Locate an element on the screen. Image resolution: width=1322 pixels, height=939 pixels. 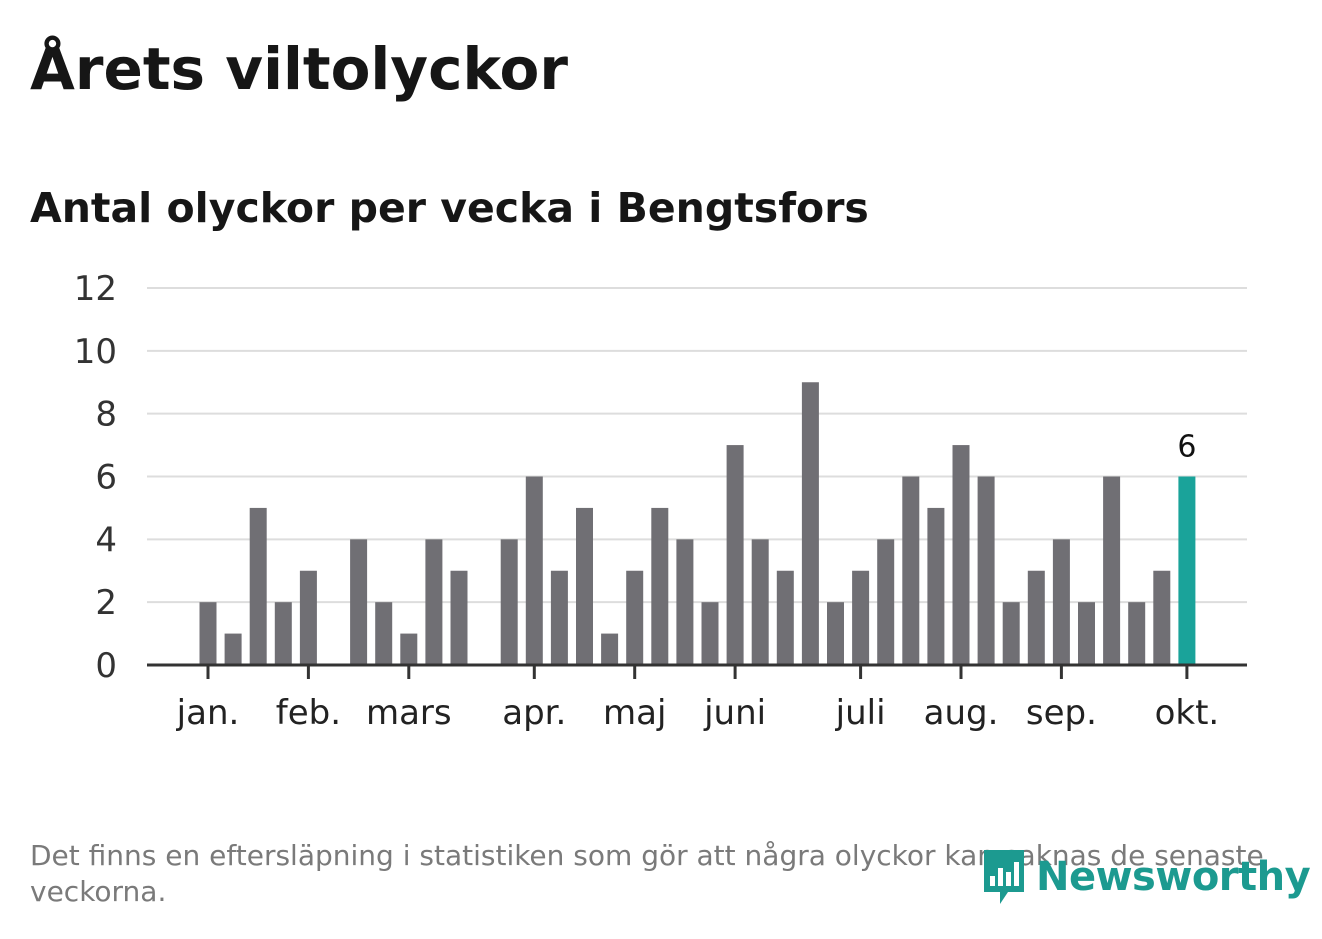
brand-name: Newsworthy is located at coordinates (1173, 877).